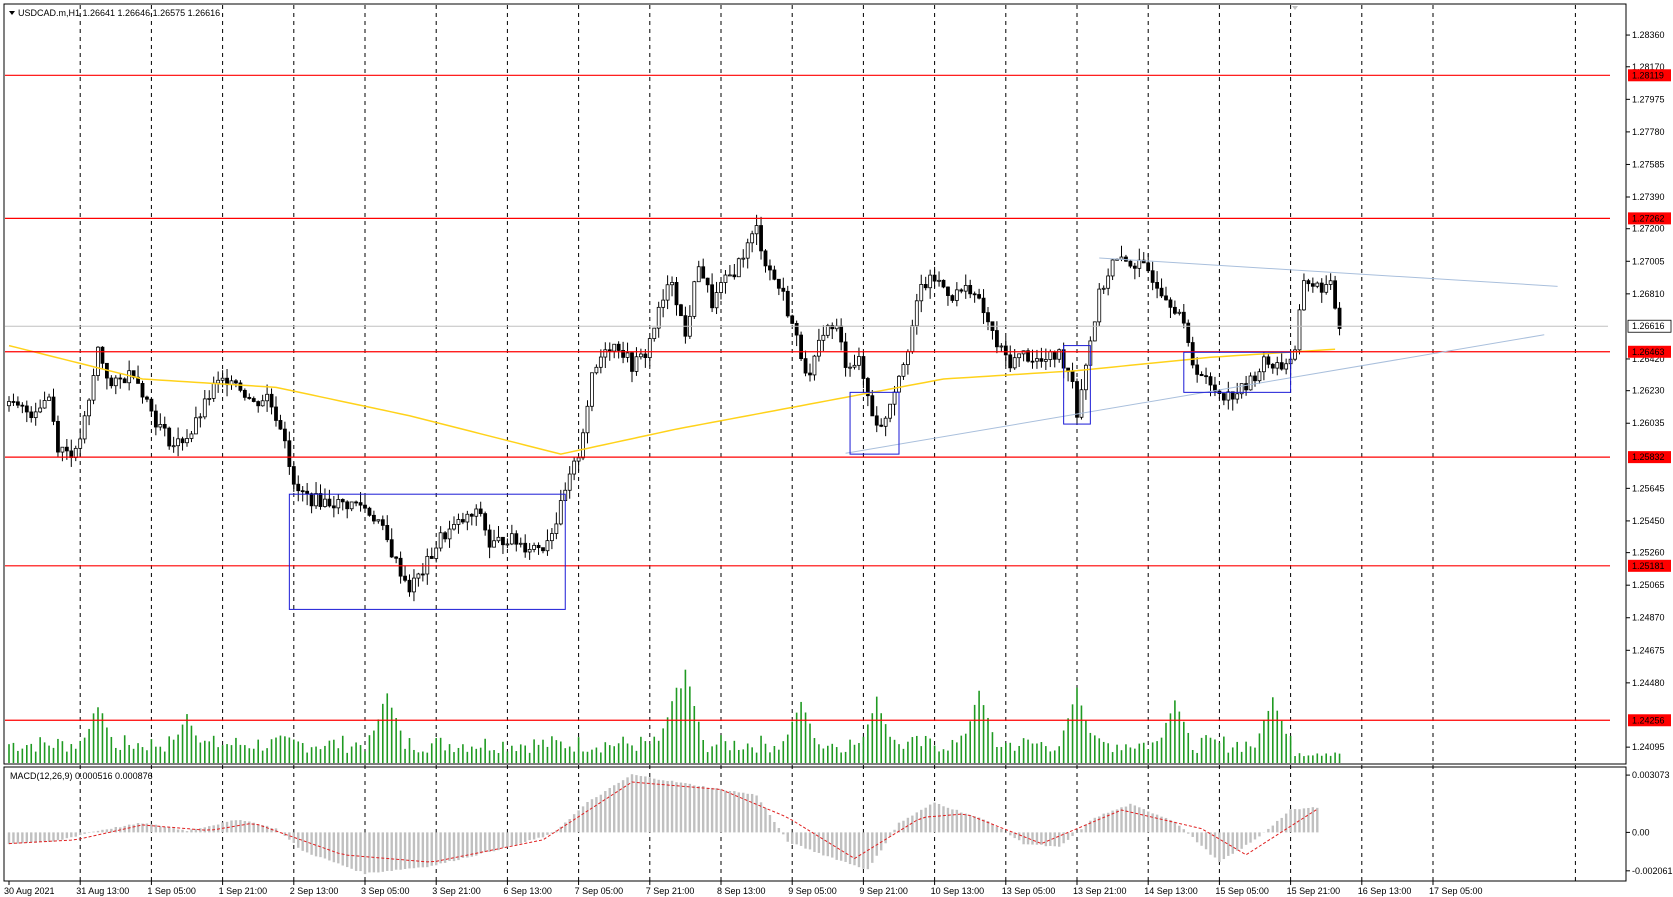 Image resolution: width=1673 pixels, height=897 pixels. I want to click on macd-label: 0.003073, so click(1651, 775).